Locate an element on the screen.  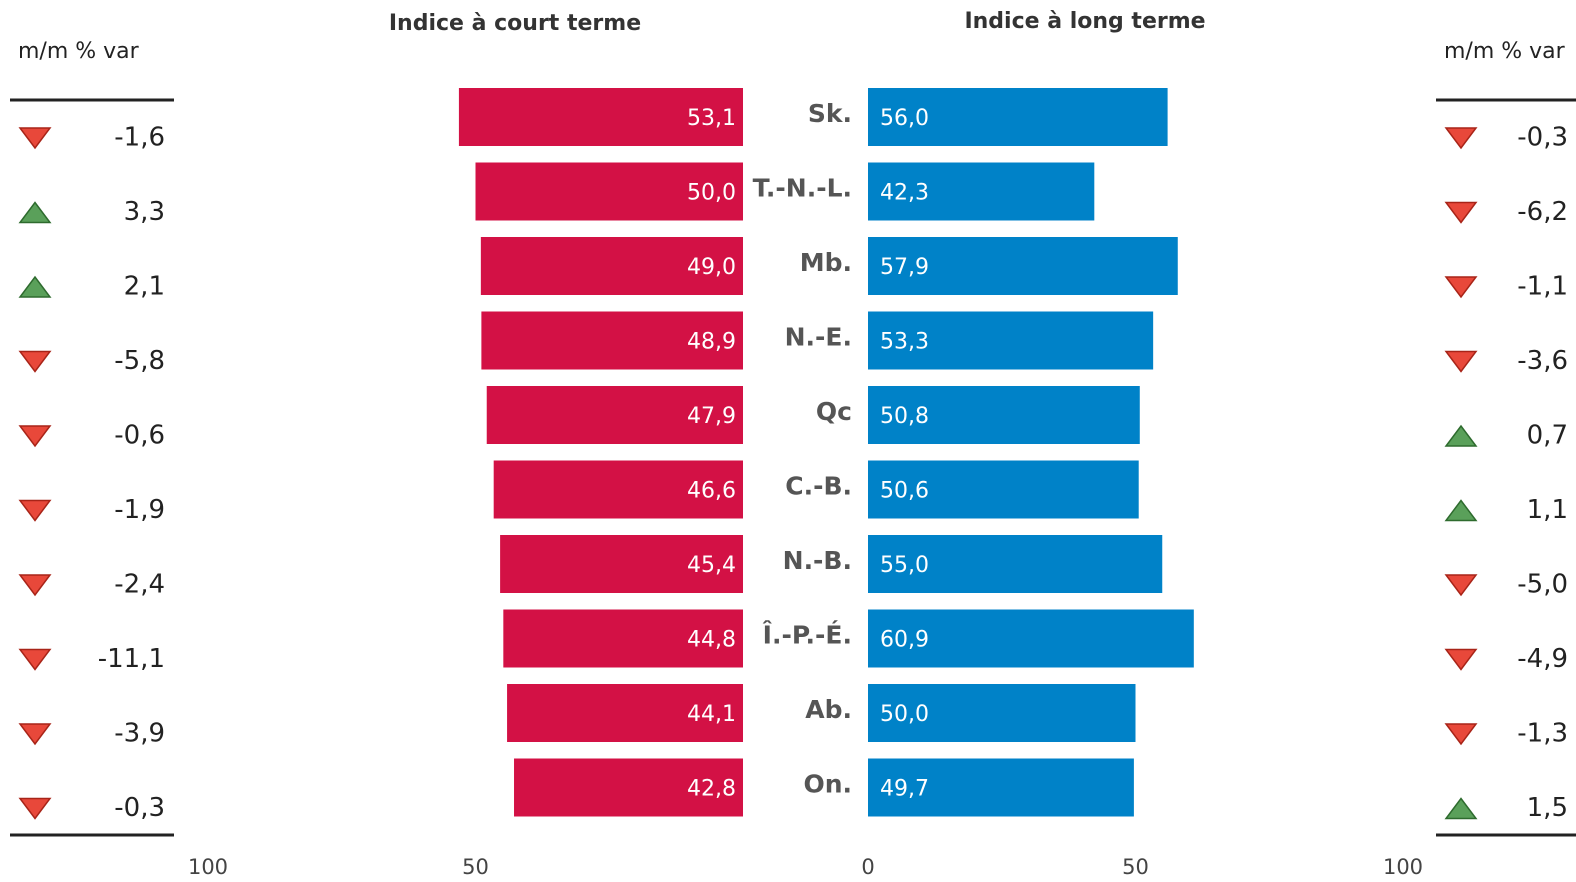
x-tick-label: 0 is located at coordinates (867, 867).